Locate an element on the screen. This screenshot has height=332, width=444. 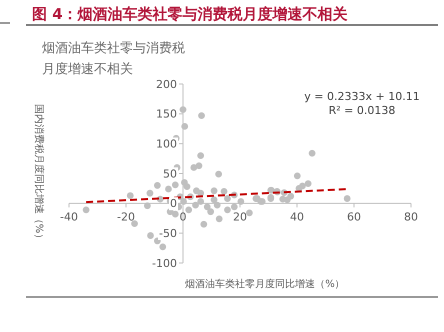
x-tick-label: -40 is located at coordinates (69, 217).